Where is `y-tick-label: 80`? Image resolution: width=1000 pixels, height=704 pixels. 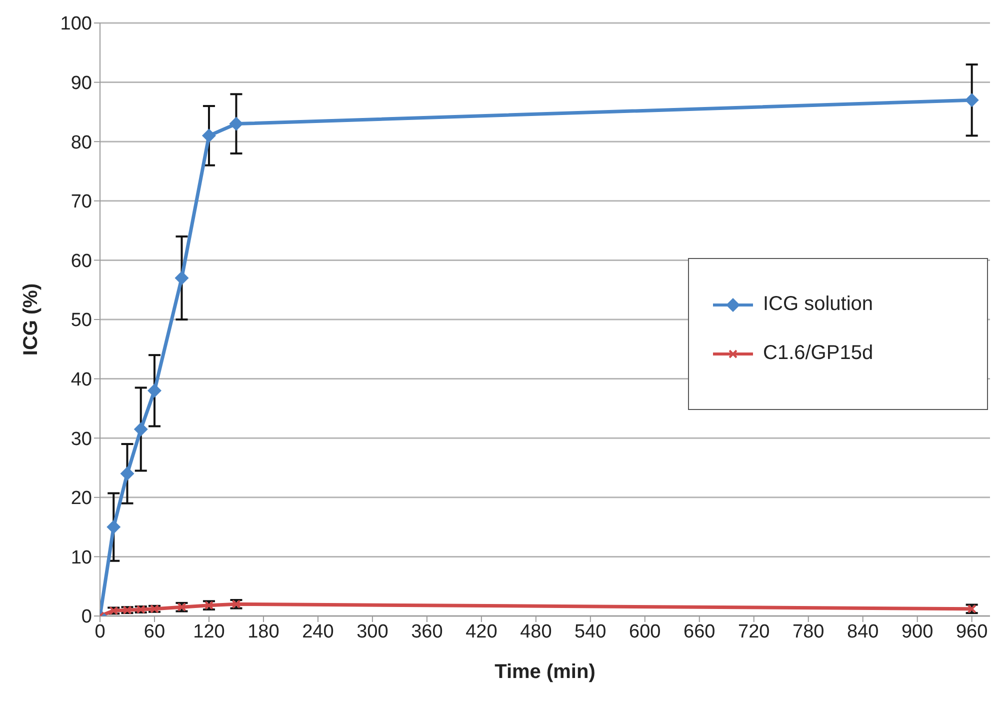 y-tick-label: 80 is located at coordinates (81, 143).